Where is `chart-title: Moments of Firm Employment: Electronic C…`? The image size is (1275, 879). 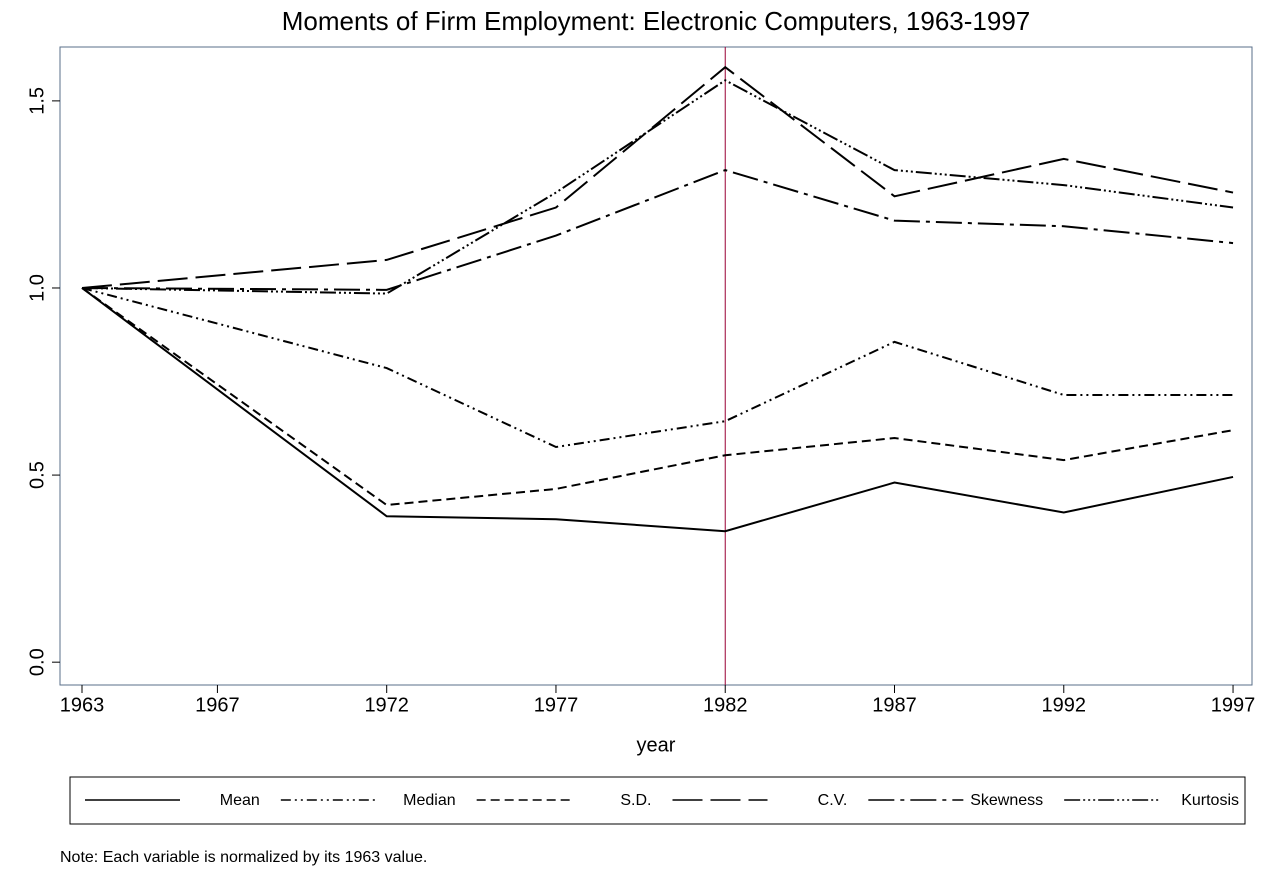
chart-title: Moments of Firm Employment: Electronic C… is located at coordinates (656, 21).